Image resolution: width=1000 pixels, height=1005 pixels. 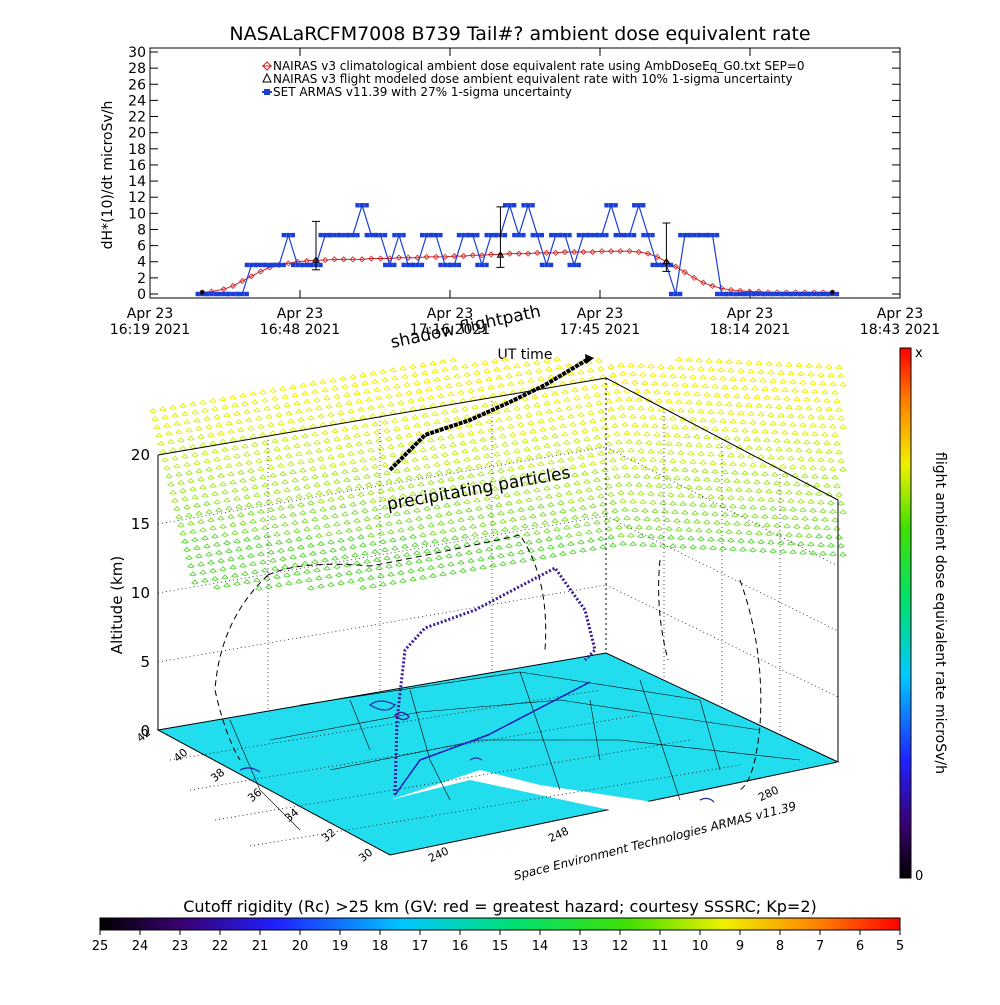 What do you see at coordinates (601, 251) in the screenshot?
I see `nairas-climatological-point` at bounding box center [601, 251].